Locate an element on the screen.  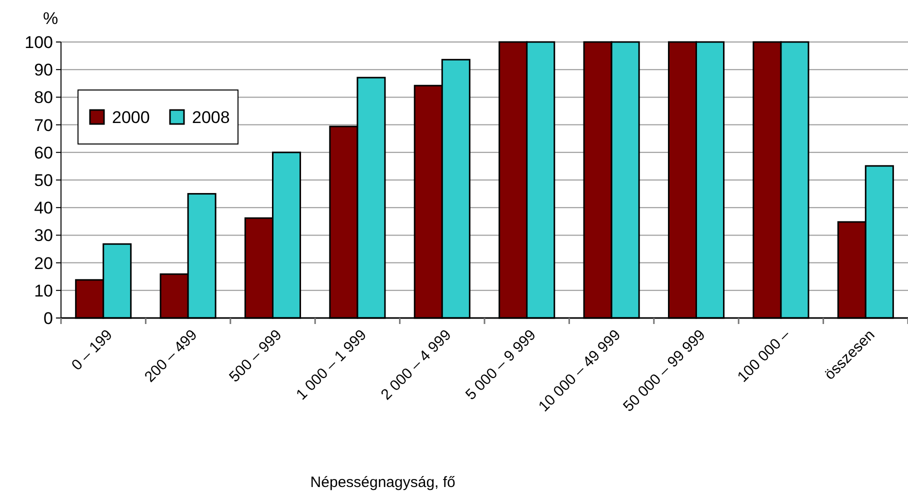
y-tick-label: 20 is located at coordinates (43, 263).